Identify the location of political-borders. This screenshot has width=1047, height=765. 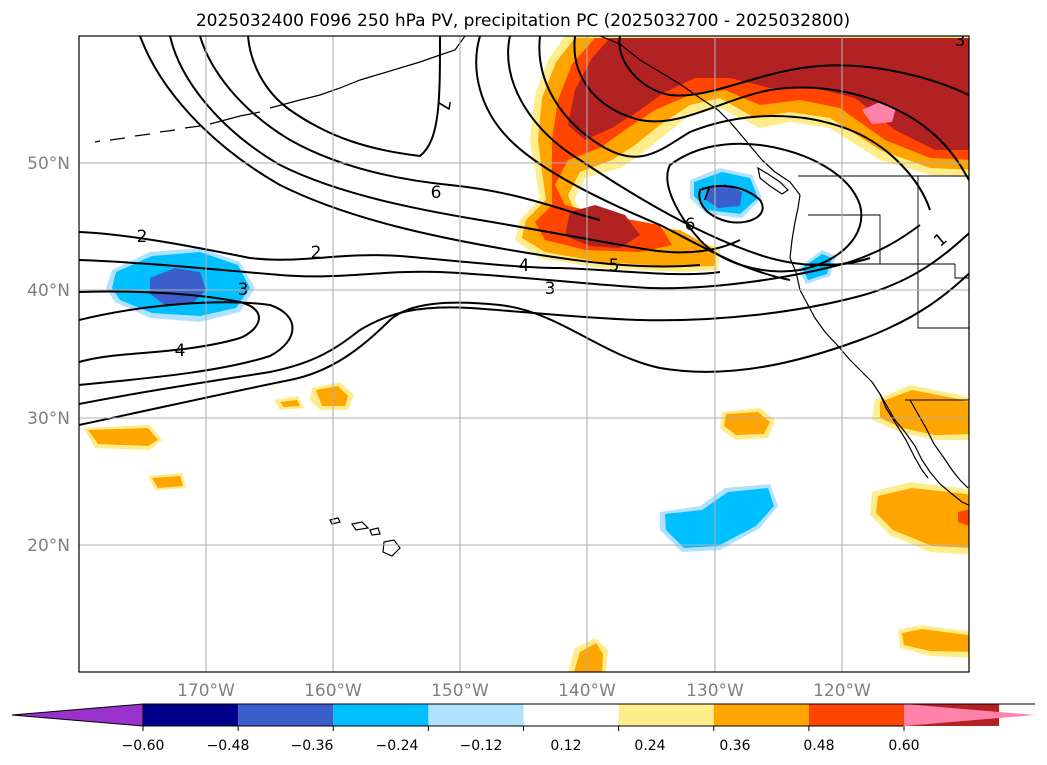
(883, 288).